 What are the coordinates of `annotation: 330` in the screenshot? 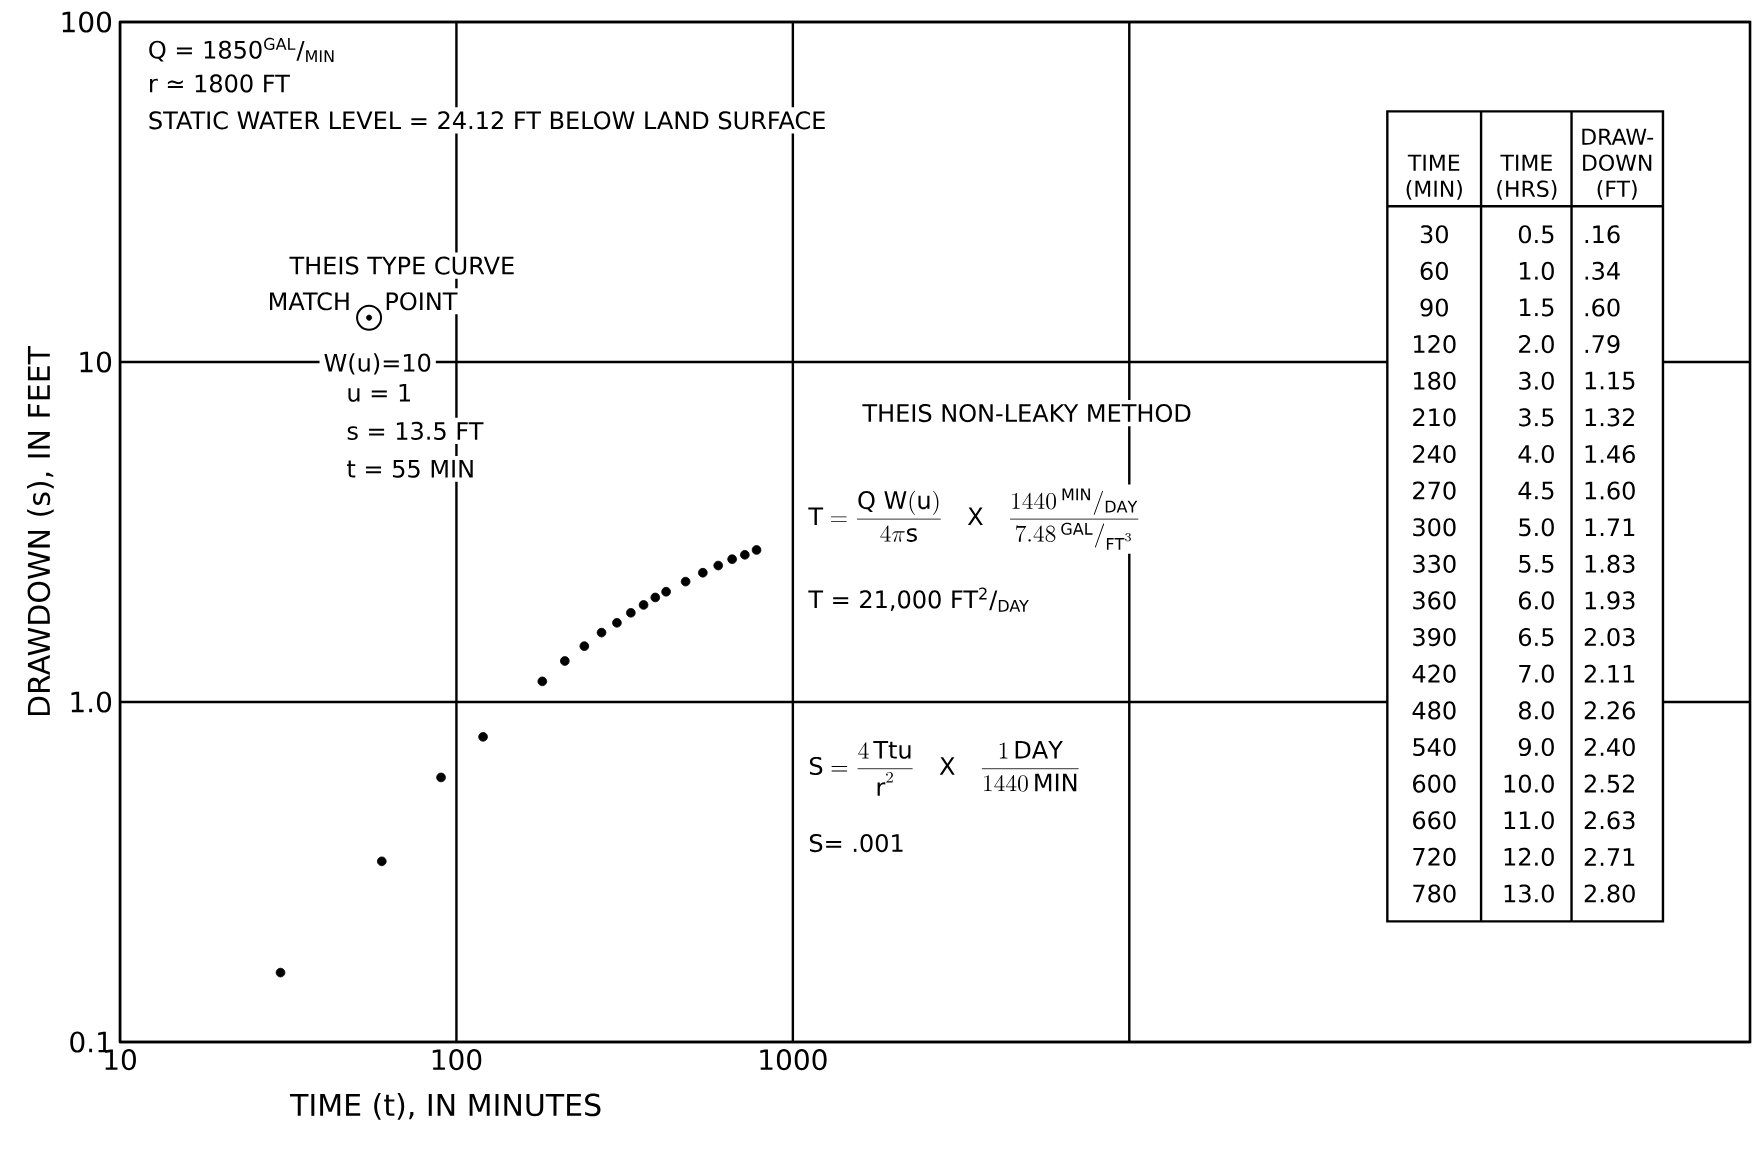 It's located at (1434, 563).